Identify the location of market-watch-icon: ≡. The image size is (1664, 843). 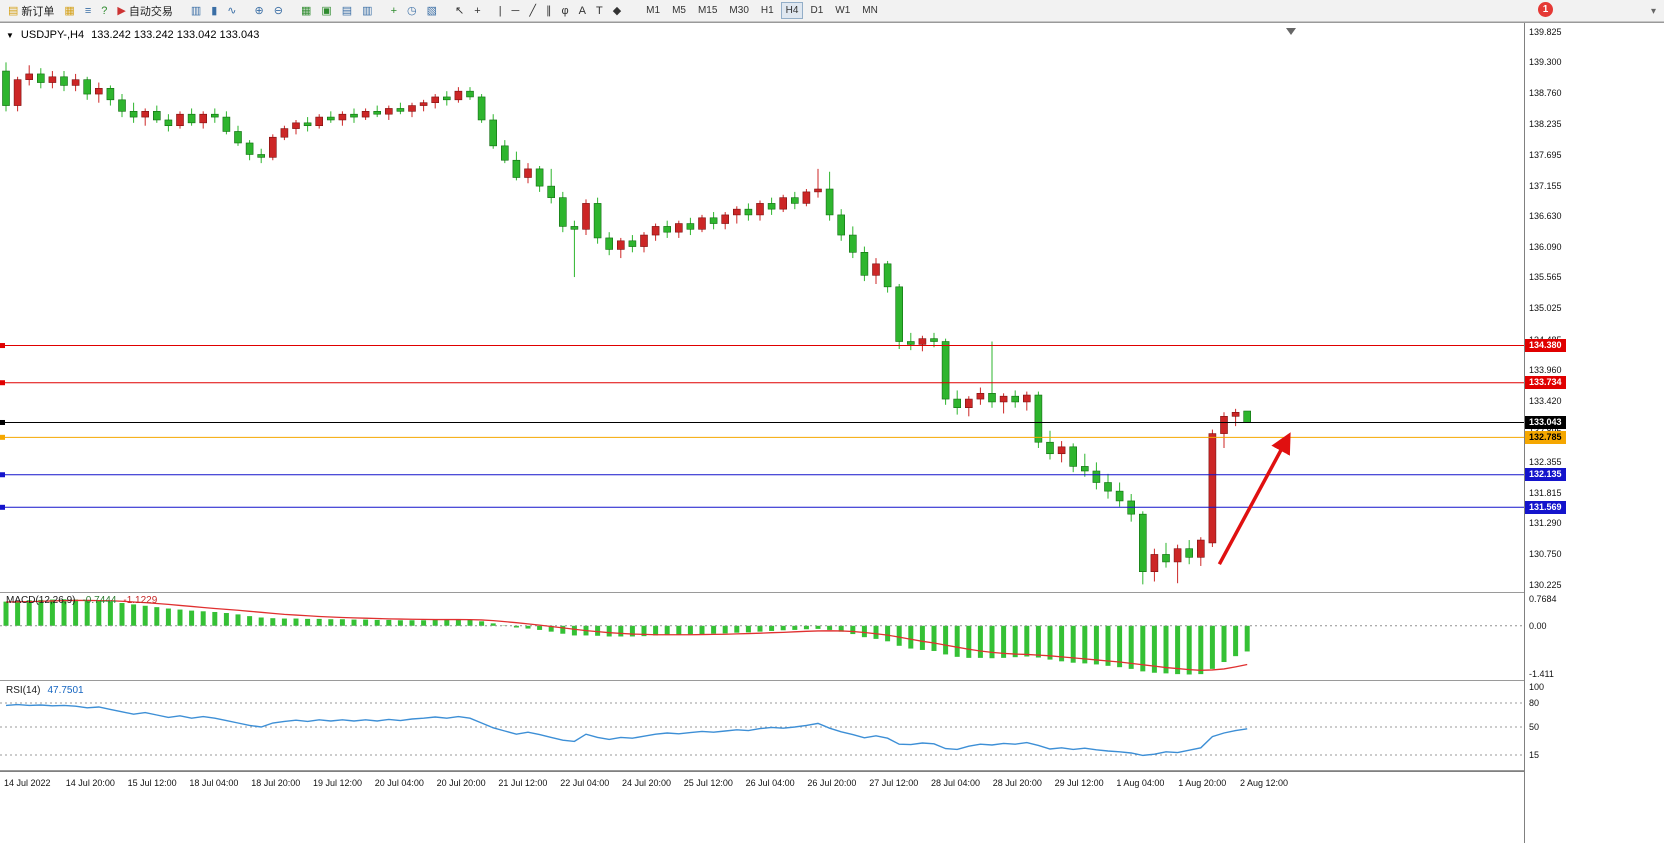
(88, 10).